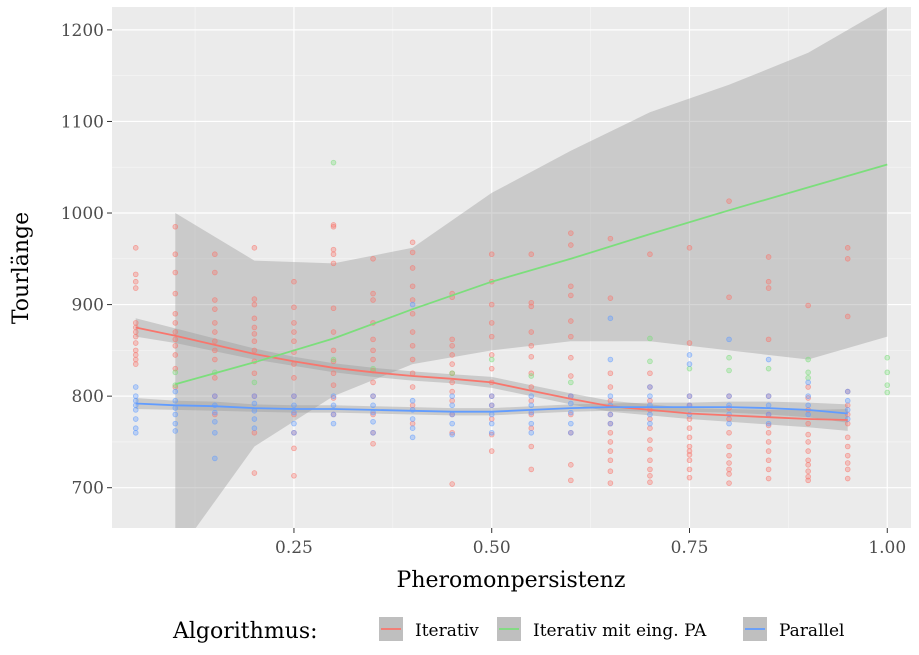 This screenshot has height=655, width=919. What do you see at coordinates (88, 306) in the screenshot?
I see `y-tick-label: 900` at bounding box center [88, 306].